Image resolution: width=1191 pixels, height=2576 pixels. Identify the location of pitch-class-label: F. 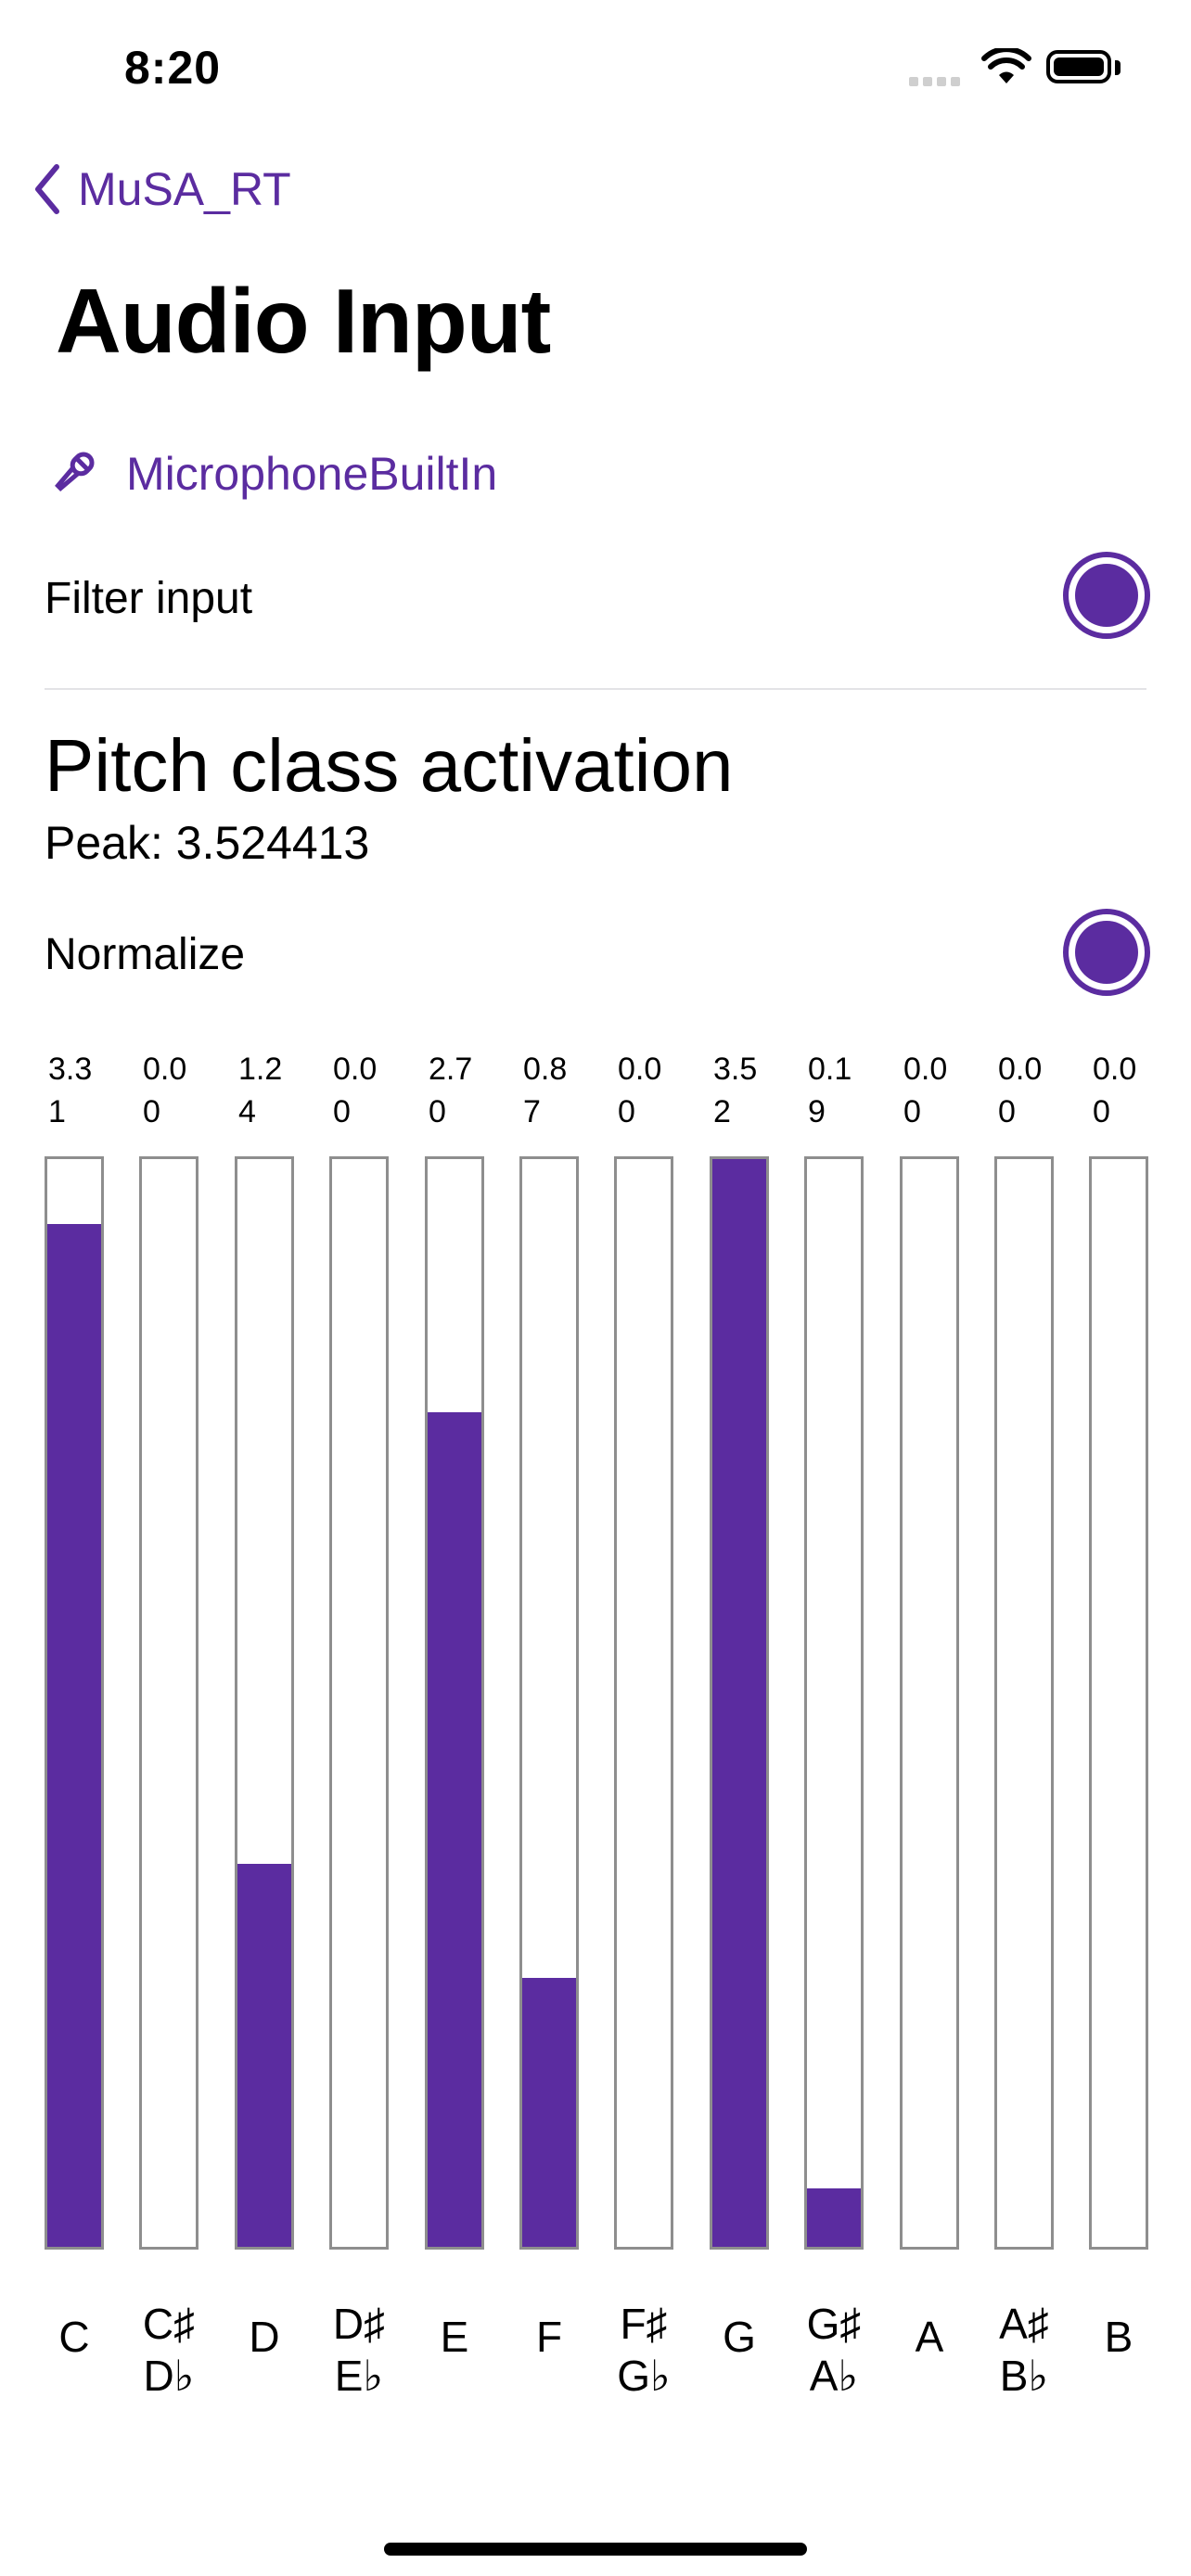
(549, 2337).